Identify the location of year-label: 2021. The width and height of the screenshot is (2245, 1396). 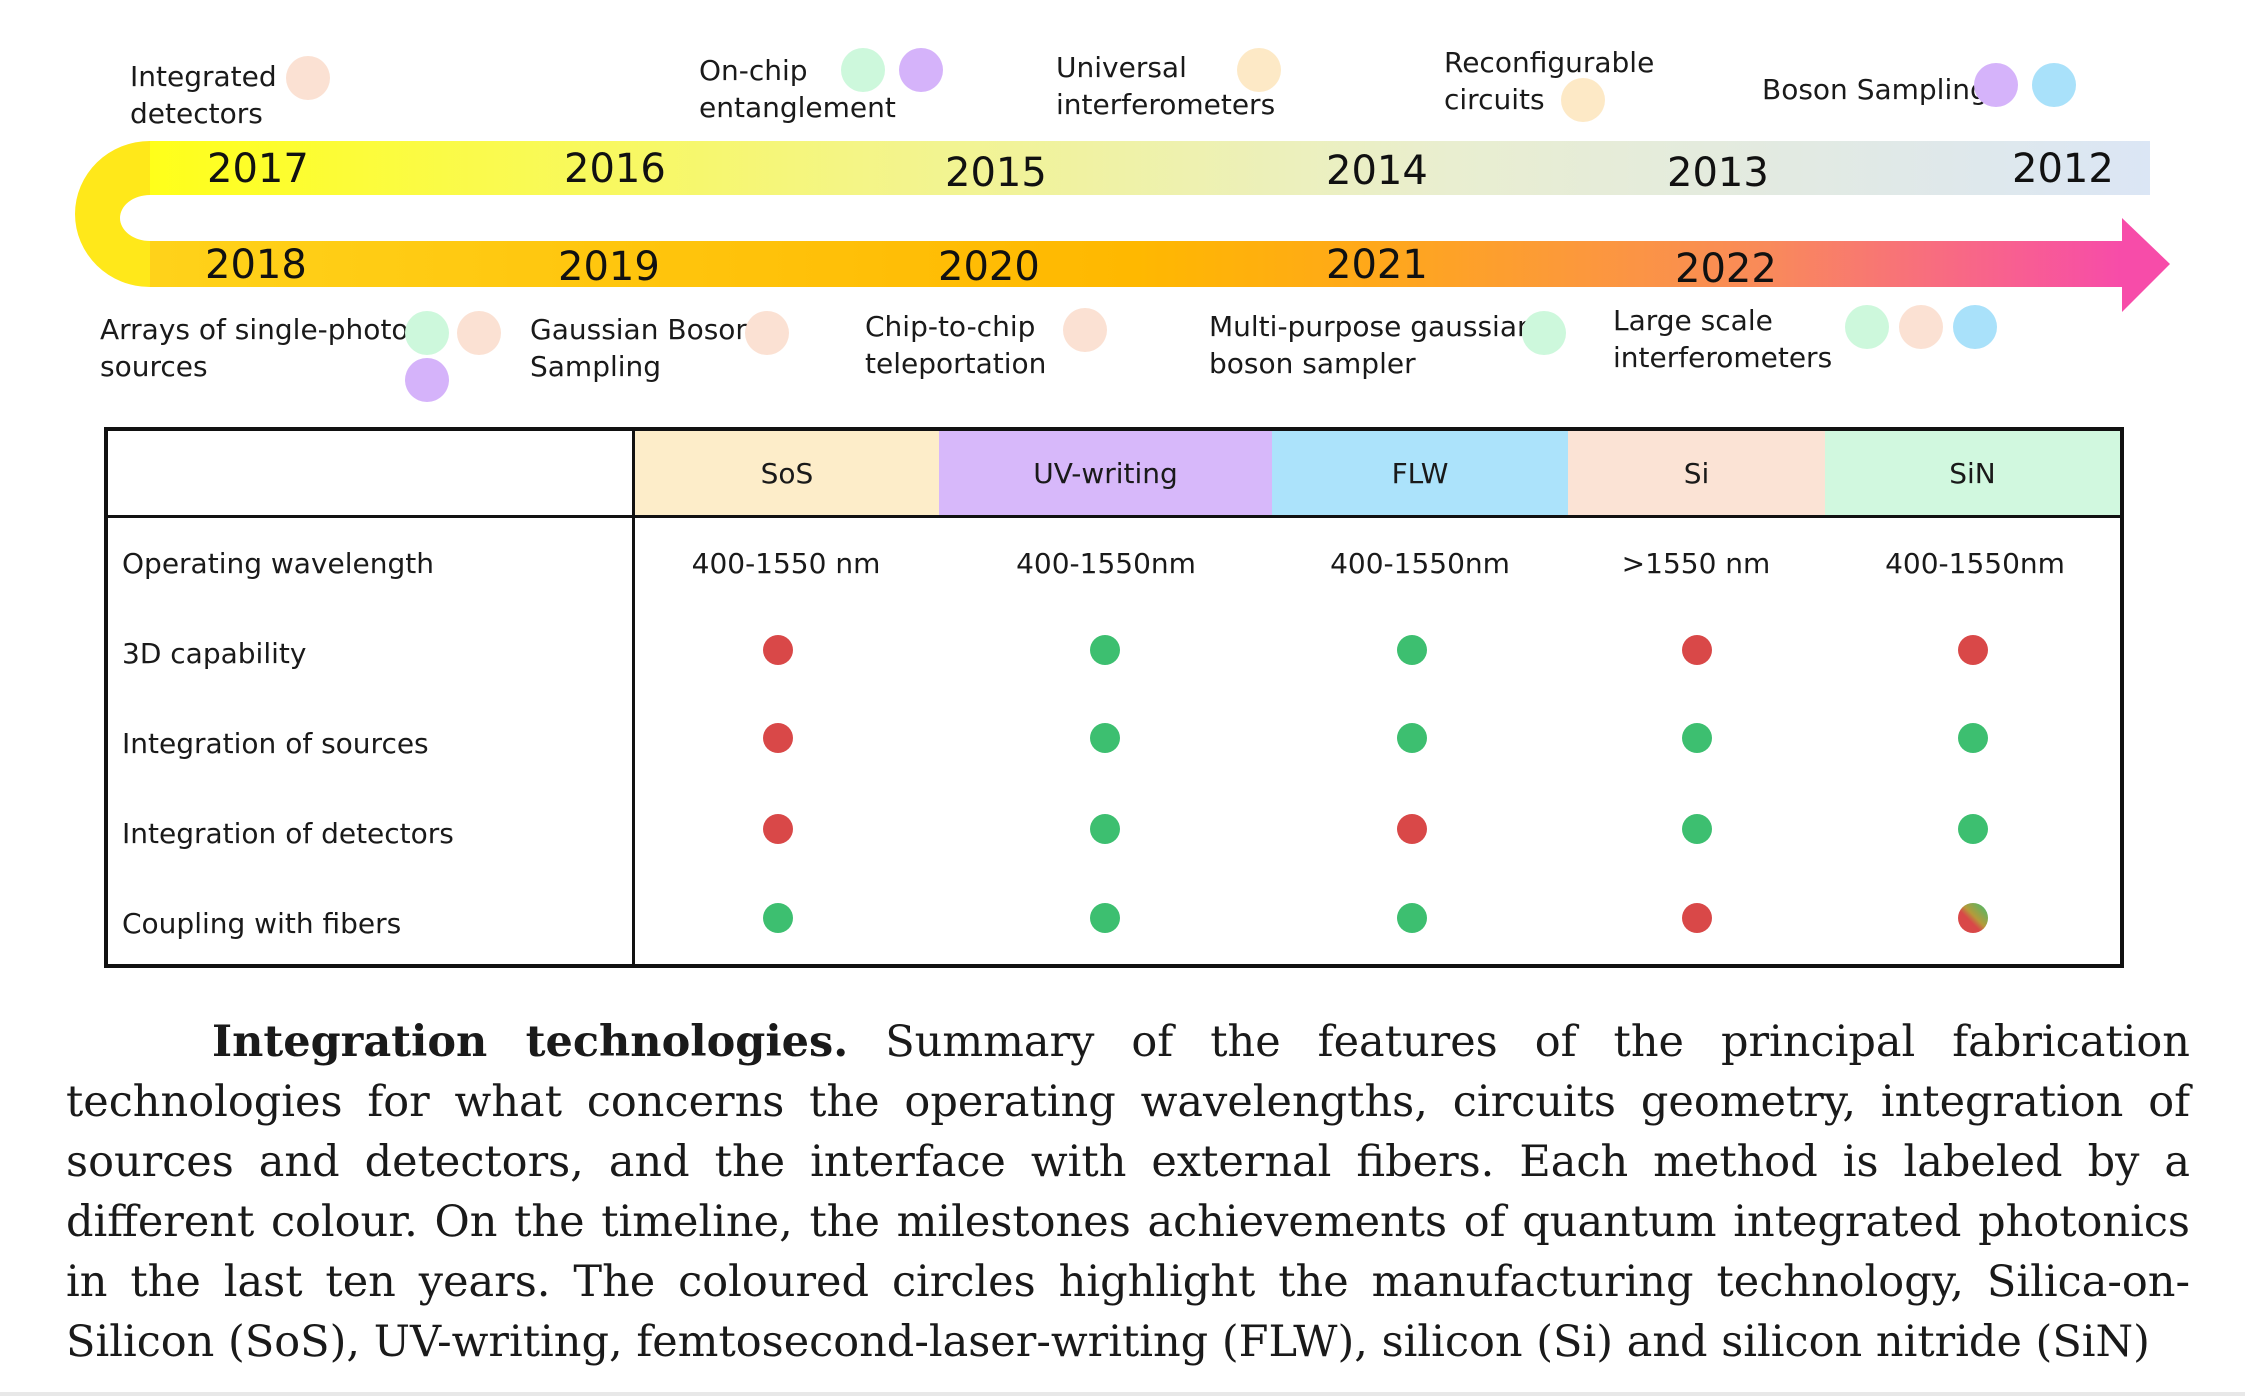
(1377, 265).